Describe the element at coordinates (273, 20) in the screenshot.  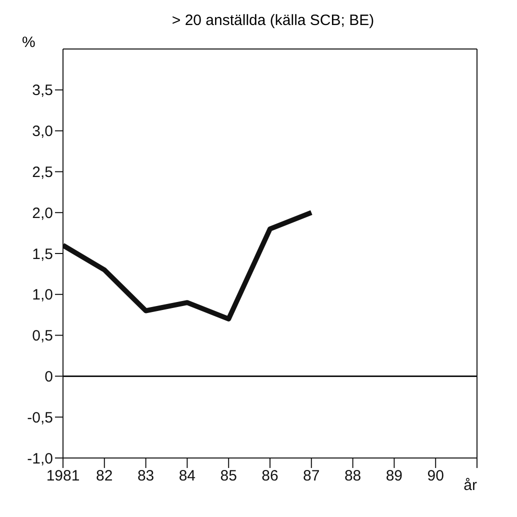
I see `chart-subtitle: > 20 anställda (källa SCB; BE)` at that location.